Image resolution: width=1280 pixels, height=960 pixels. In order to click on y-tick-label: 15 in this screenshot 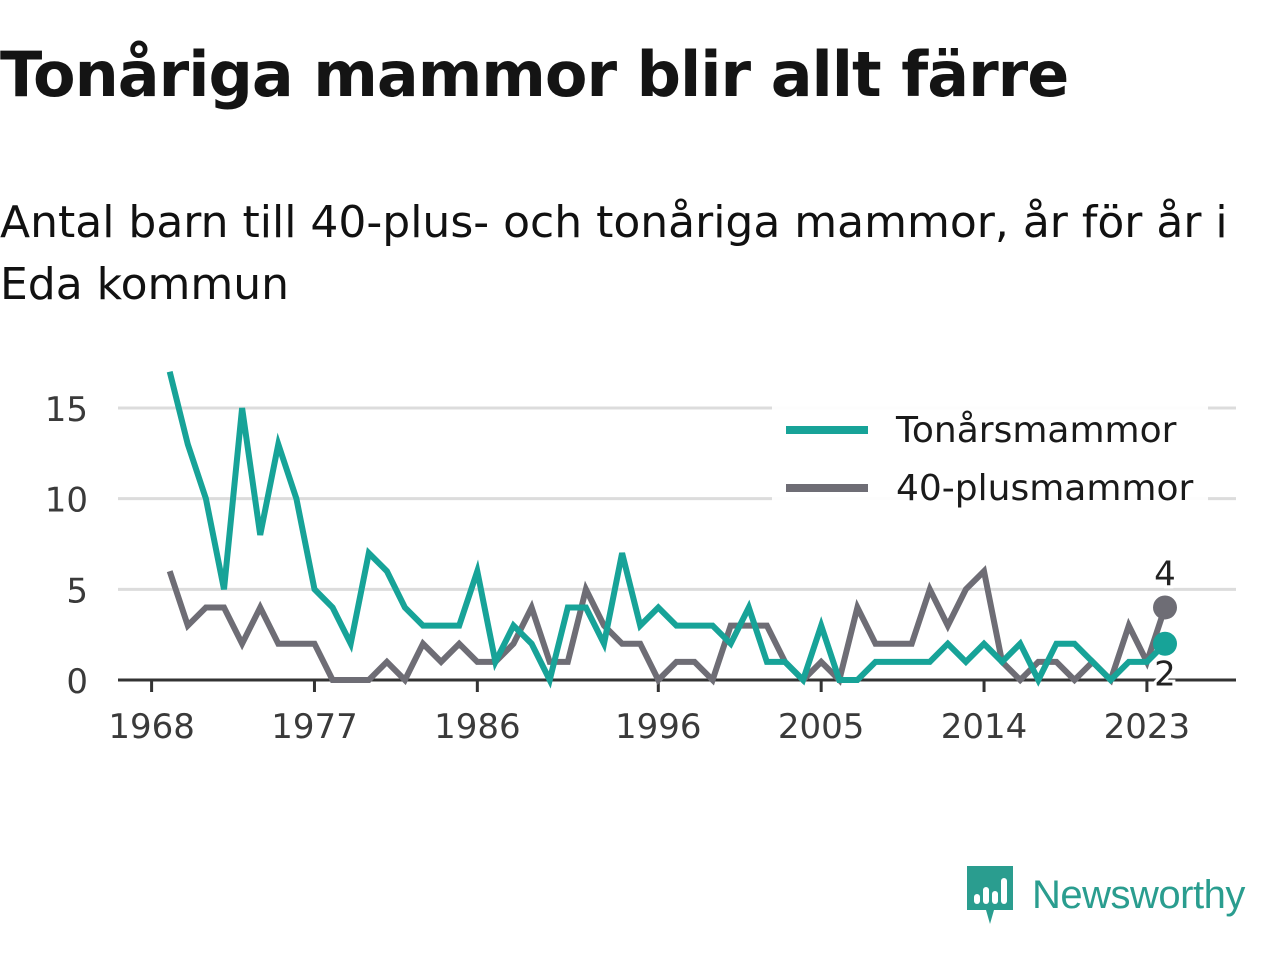, I will do `click(66, 410)`.